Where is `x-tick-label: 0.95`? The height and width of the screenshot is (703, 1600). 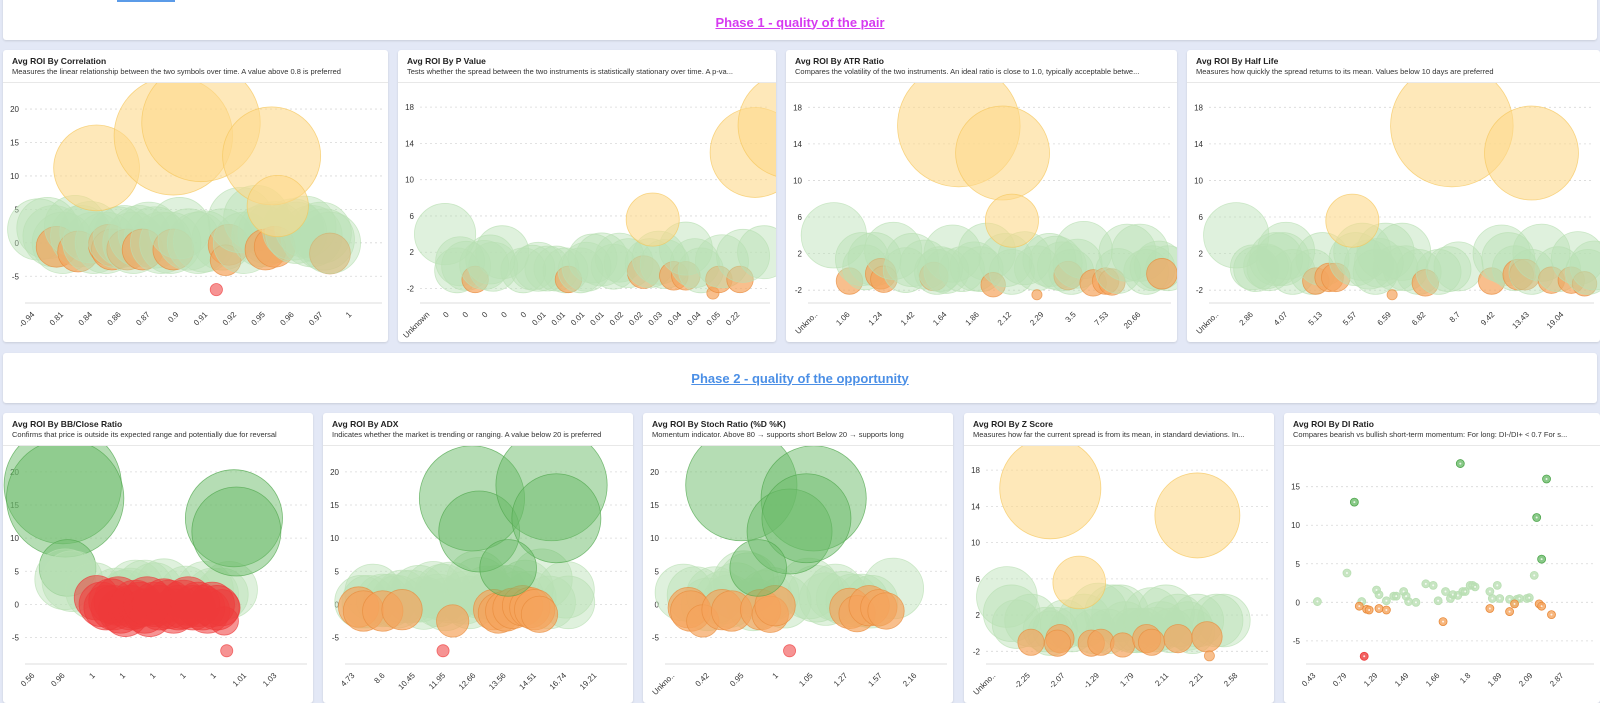
x-tick-label: 0.95 is located at coordinates (259, 319).